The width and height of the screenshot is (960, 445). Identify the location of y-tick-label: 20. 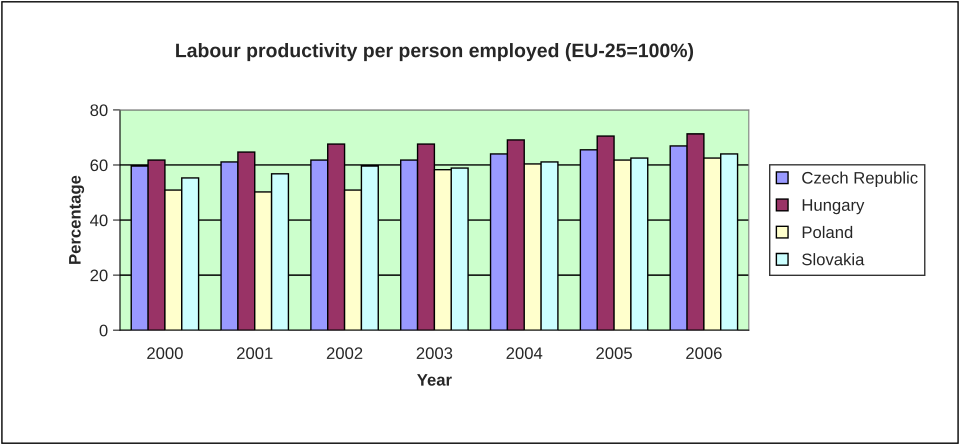
(99, 276).